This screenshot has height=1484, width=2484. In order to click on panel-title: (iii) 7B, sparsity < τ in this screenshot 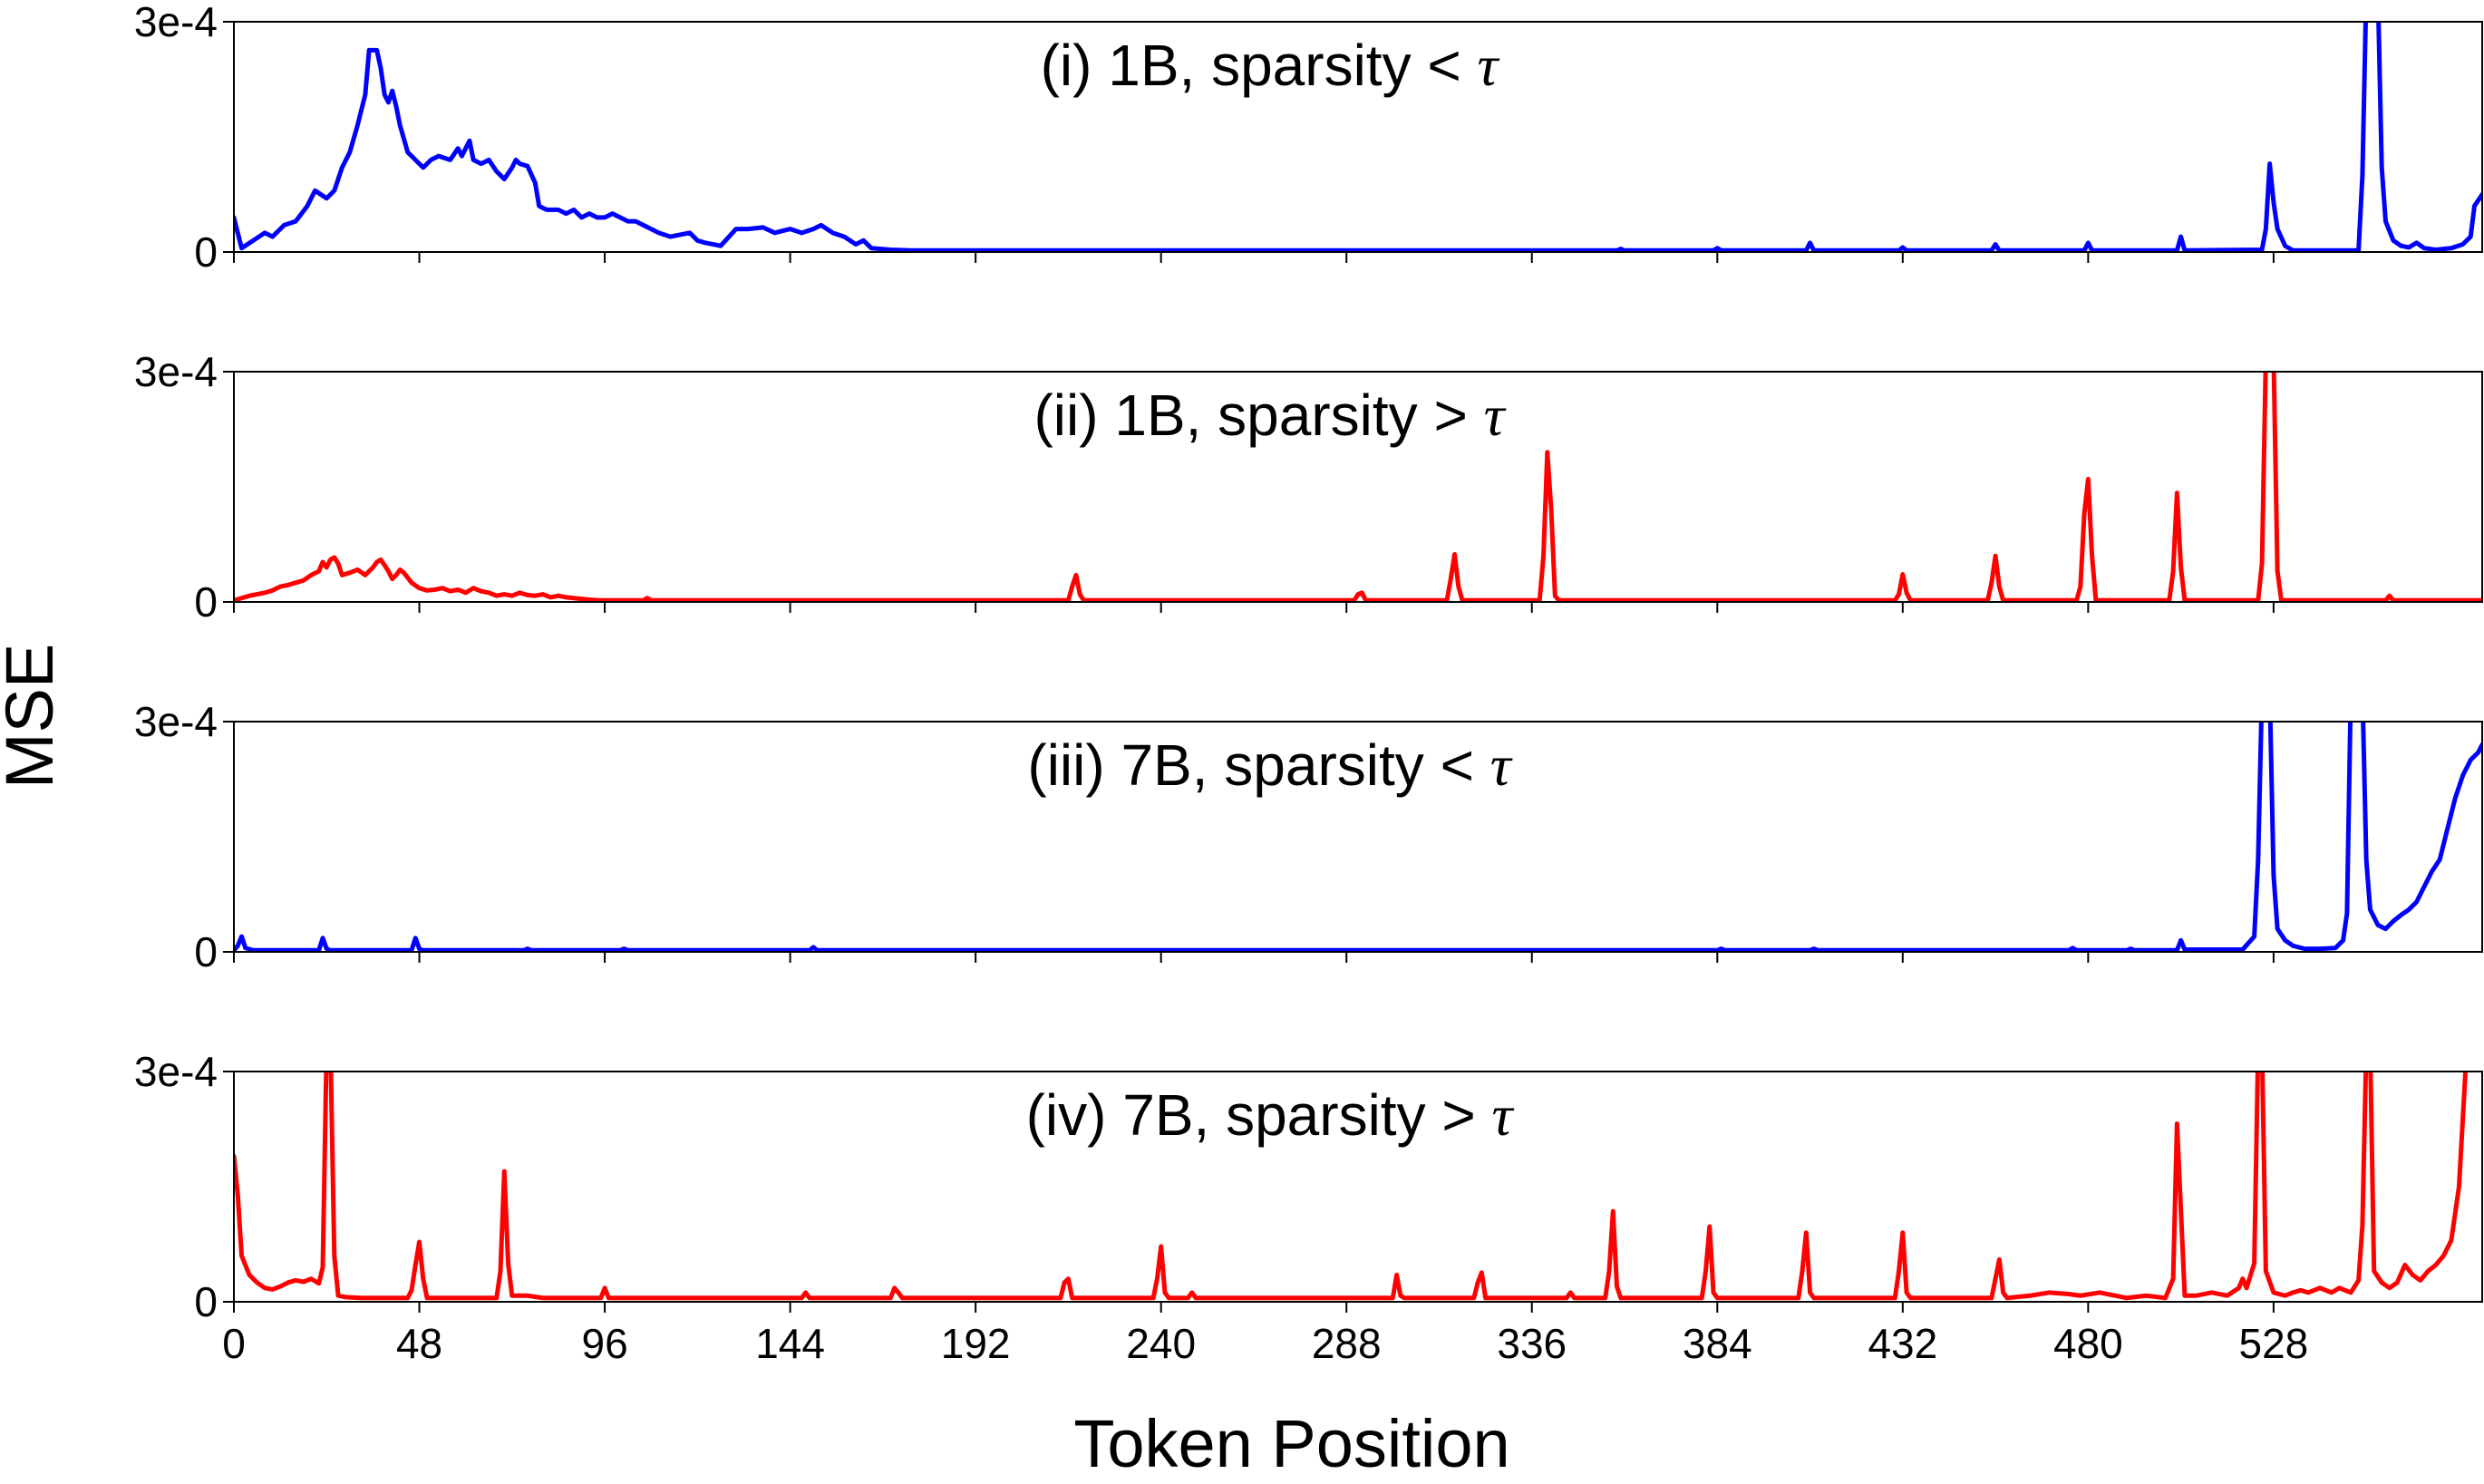, I will do `click(1269, 765)`.